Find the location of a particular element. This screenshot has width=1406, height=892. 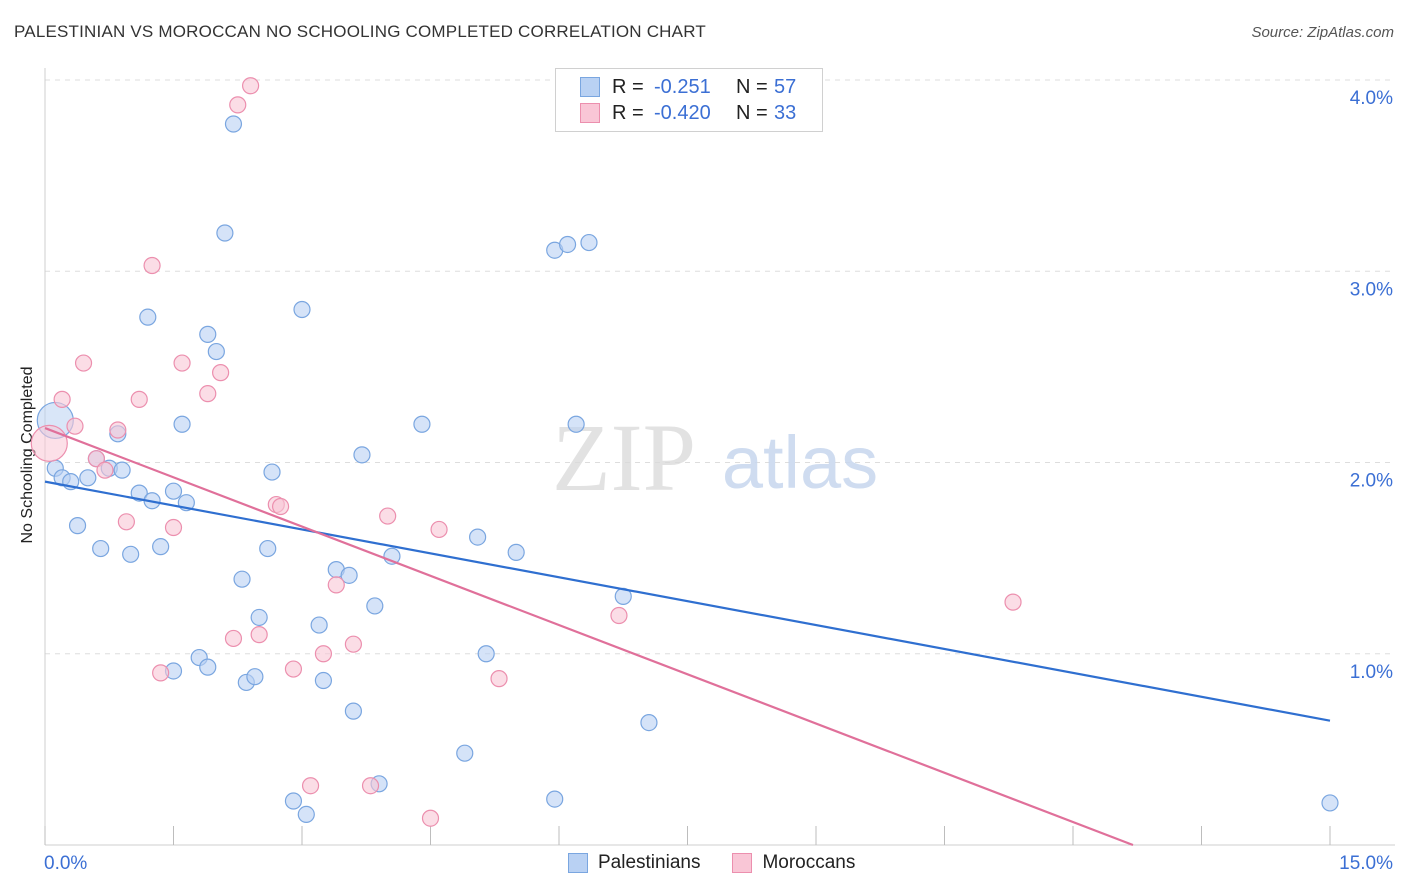

y-tick-label: 3.0% is located at coordinates (1371, 289).